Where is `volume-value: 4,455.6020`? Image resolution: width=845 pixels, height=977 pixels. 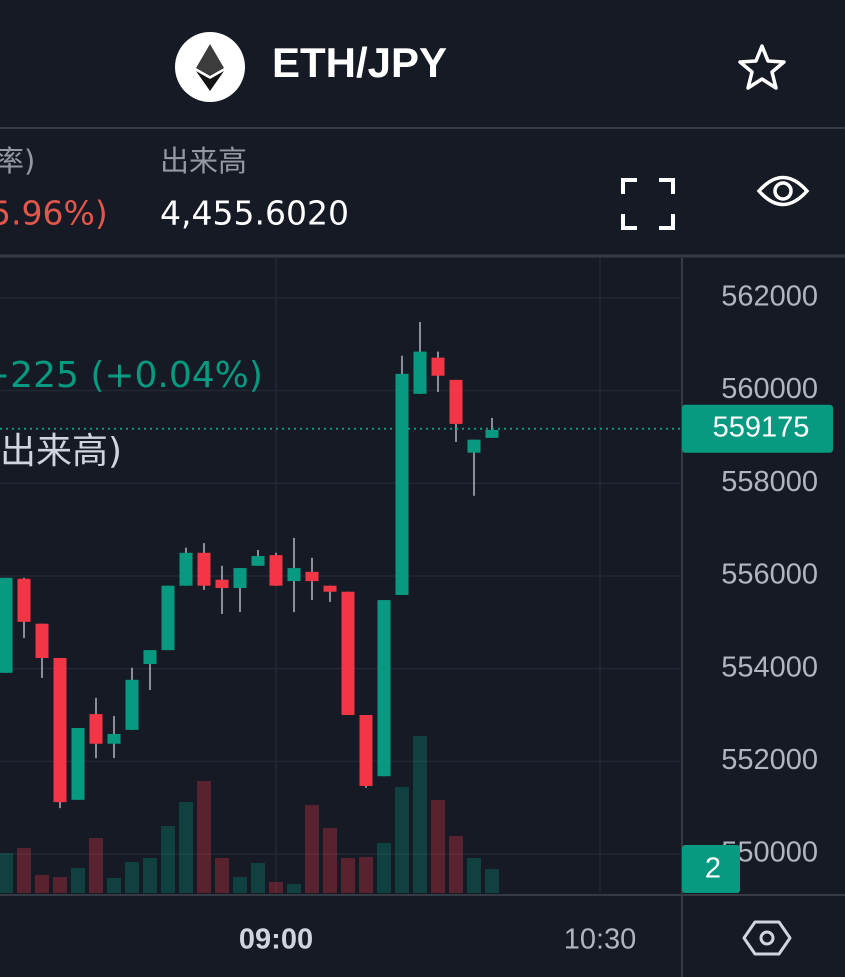 volume-value: 4,455.6020 is located at coordinates (254, 213).